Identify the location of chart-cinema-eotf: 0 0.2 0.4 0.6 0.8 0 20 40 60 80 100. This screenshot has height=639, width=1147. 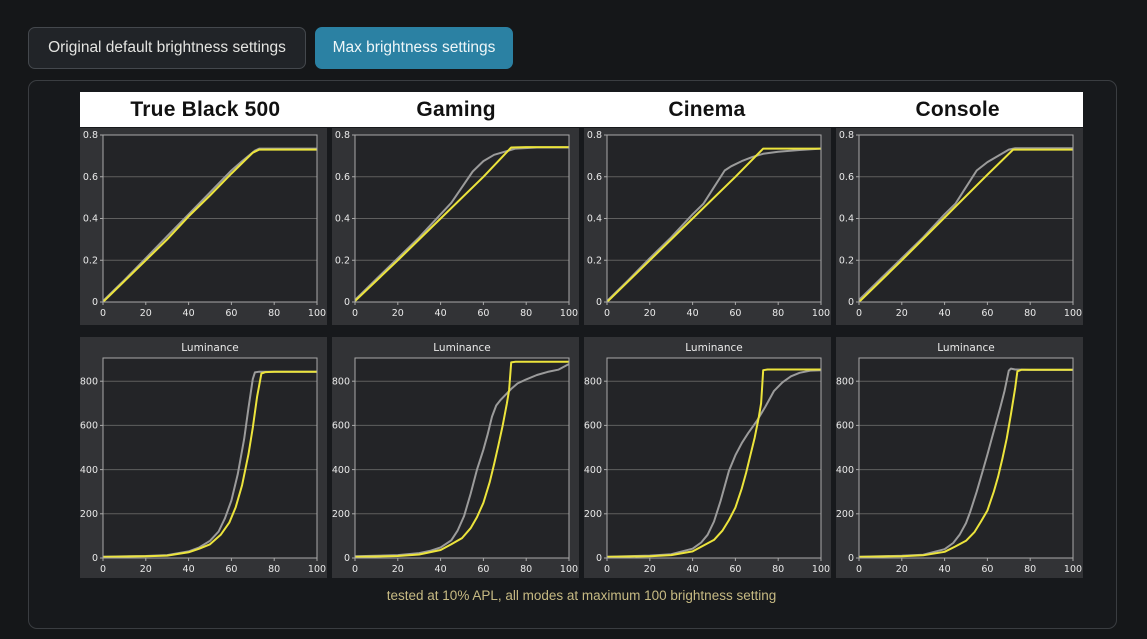
(707, 226).